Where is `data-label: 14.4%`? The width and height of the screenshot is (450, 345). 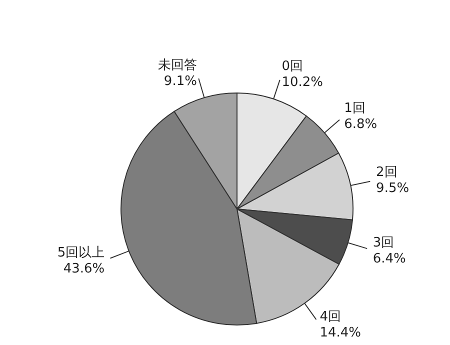 data-label: 14.4% is located at coordinates (341, 332).